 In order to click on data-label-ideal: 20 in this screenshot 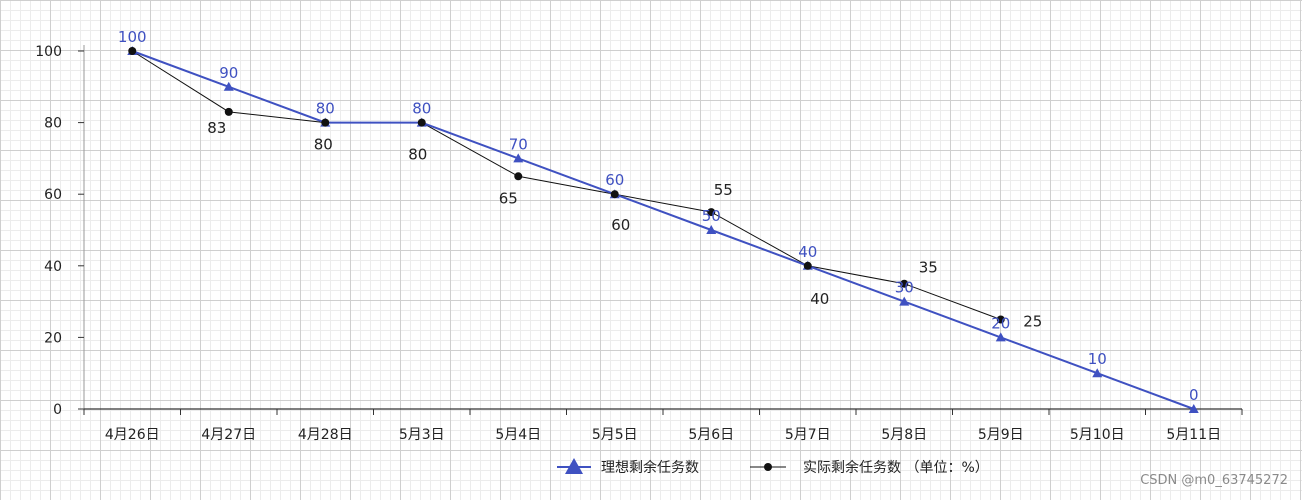, I will do `click(1000, 323)`.